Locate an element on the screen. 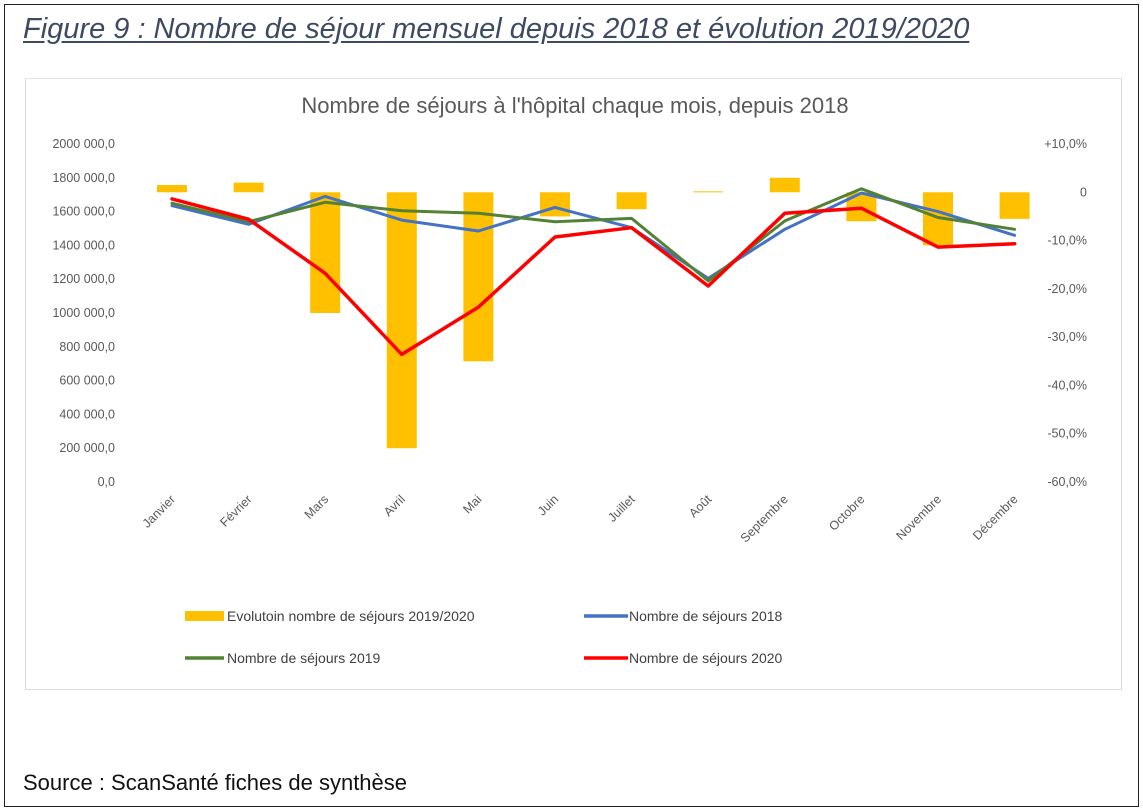 The width and height of the screenshot is (1143, 811). left-axis-tick-label: 600 000,0 is located at coordinates (87, 381).